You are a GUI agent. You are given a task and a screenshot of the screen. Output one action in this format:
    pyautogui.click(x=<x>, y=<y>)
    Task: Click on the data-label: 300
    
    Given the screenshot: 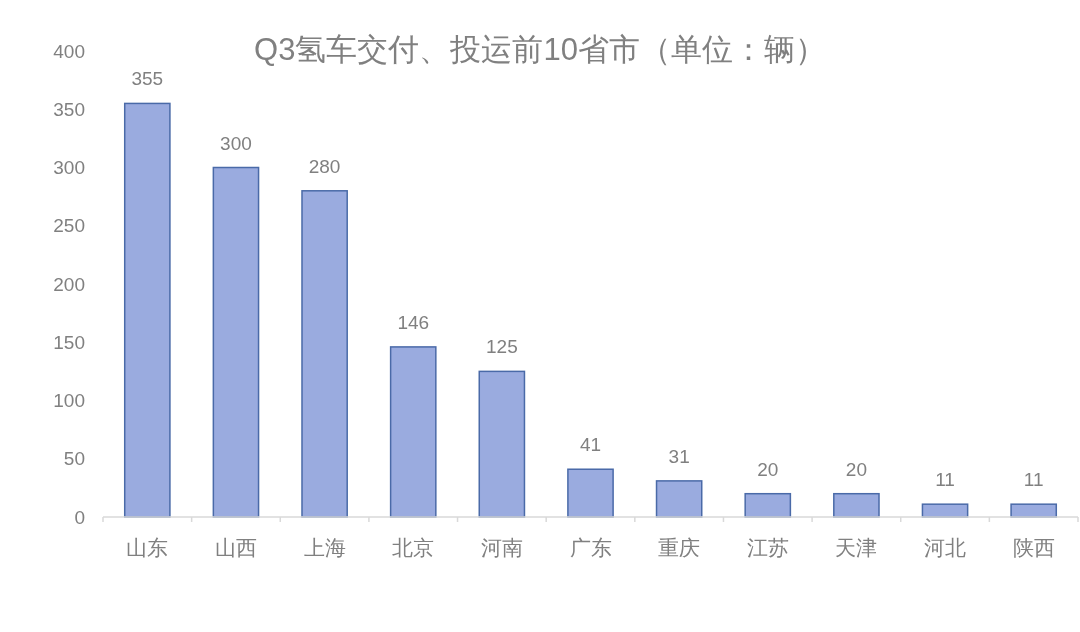 What is the action you would take?
    pyautogui.click(x=236, y=143)
    